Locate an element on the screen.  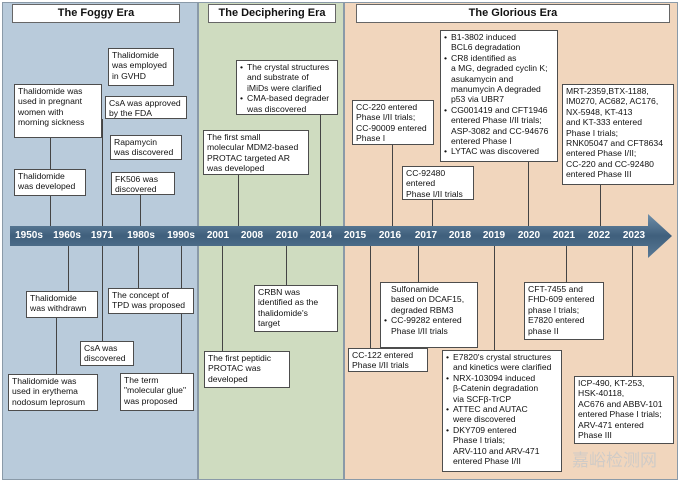
event-text: DKY709 entered is located at coordinates (502, 430).